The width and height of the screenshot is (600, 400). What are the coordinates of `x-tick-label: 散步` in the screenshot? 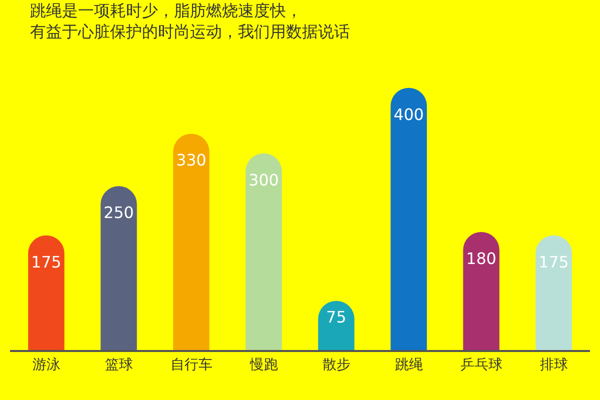 It's located at (336, 364).